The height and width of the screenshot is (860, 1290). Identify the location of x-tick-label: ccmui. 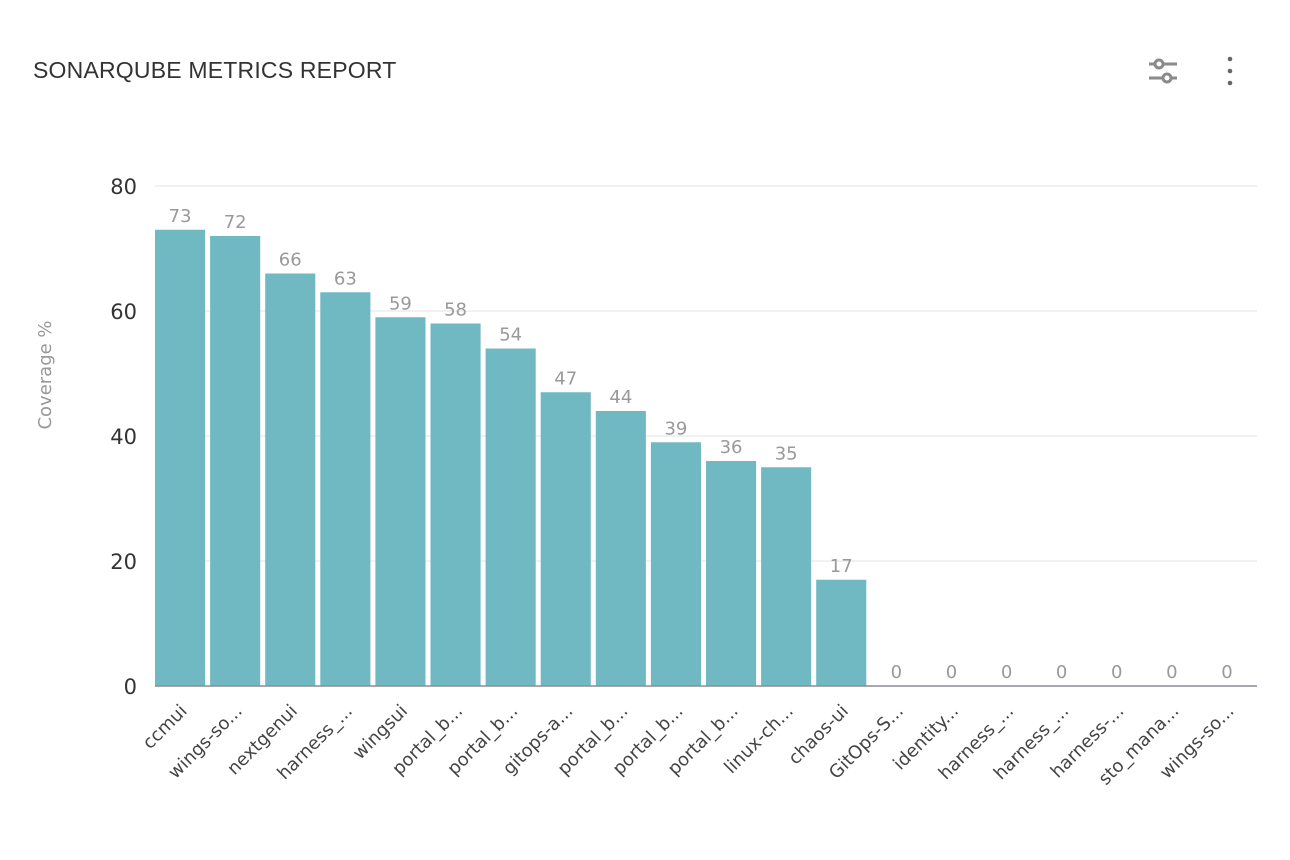
(165, 727).